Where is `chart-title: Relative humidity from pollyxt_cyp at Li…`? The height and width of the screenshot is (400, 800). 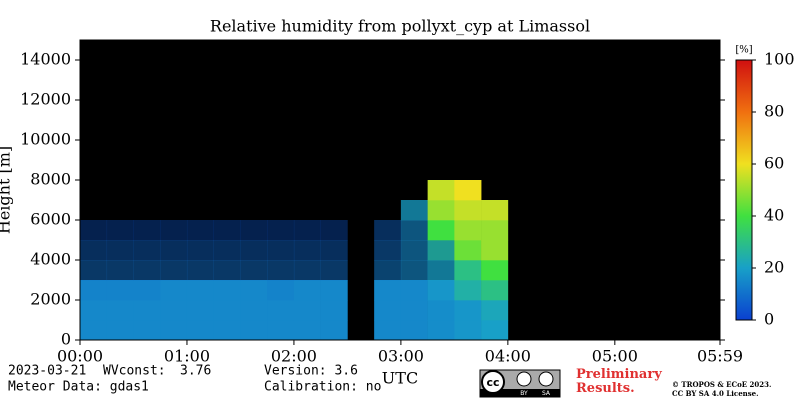 chart-title: Relative humidity from pollyxt_cyp at Li… is located at coordinates (400, 26).